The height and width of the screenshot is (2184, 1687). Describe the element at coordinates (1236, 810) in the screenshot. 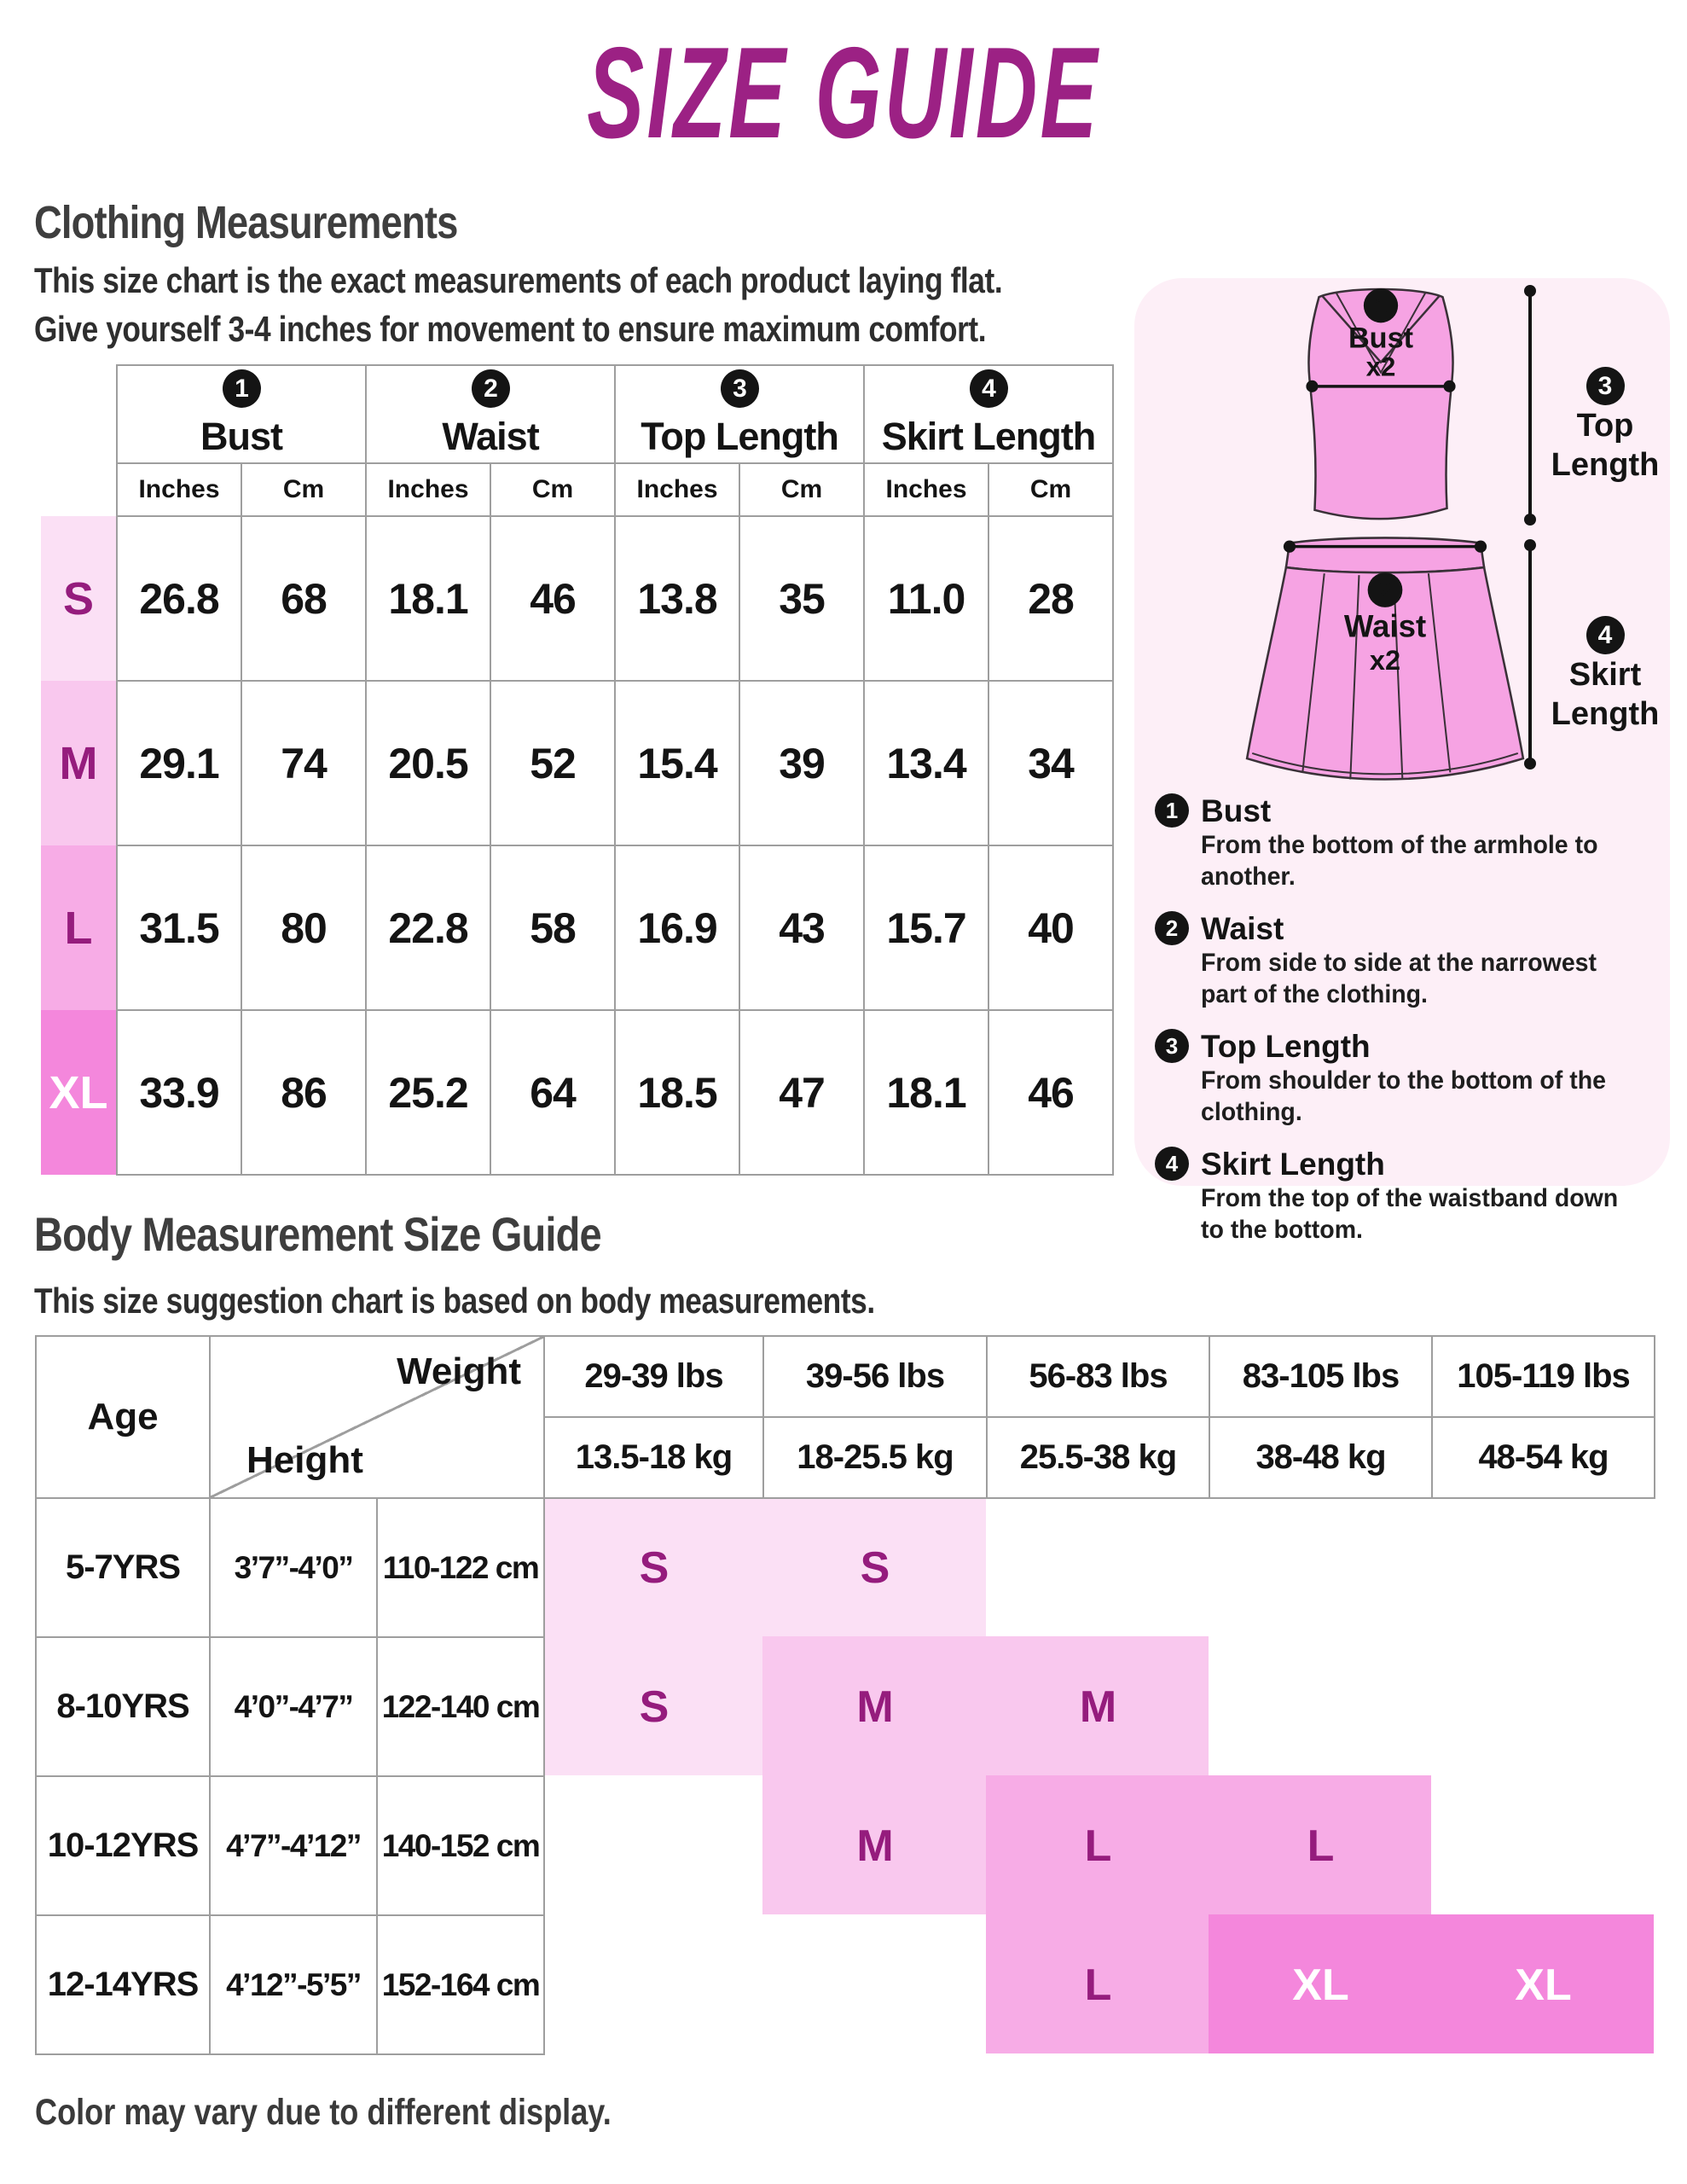

I see `definition-title: Bust` at that location.